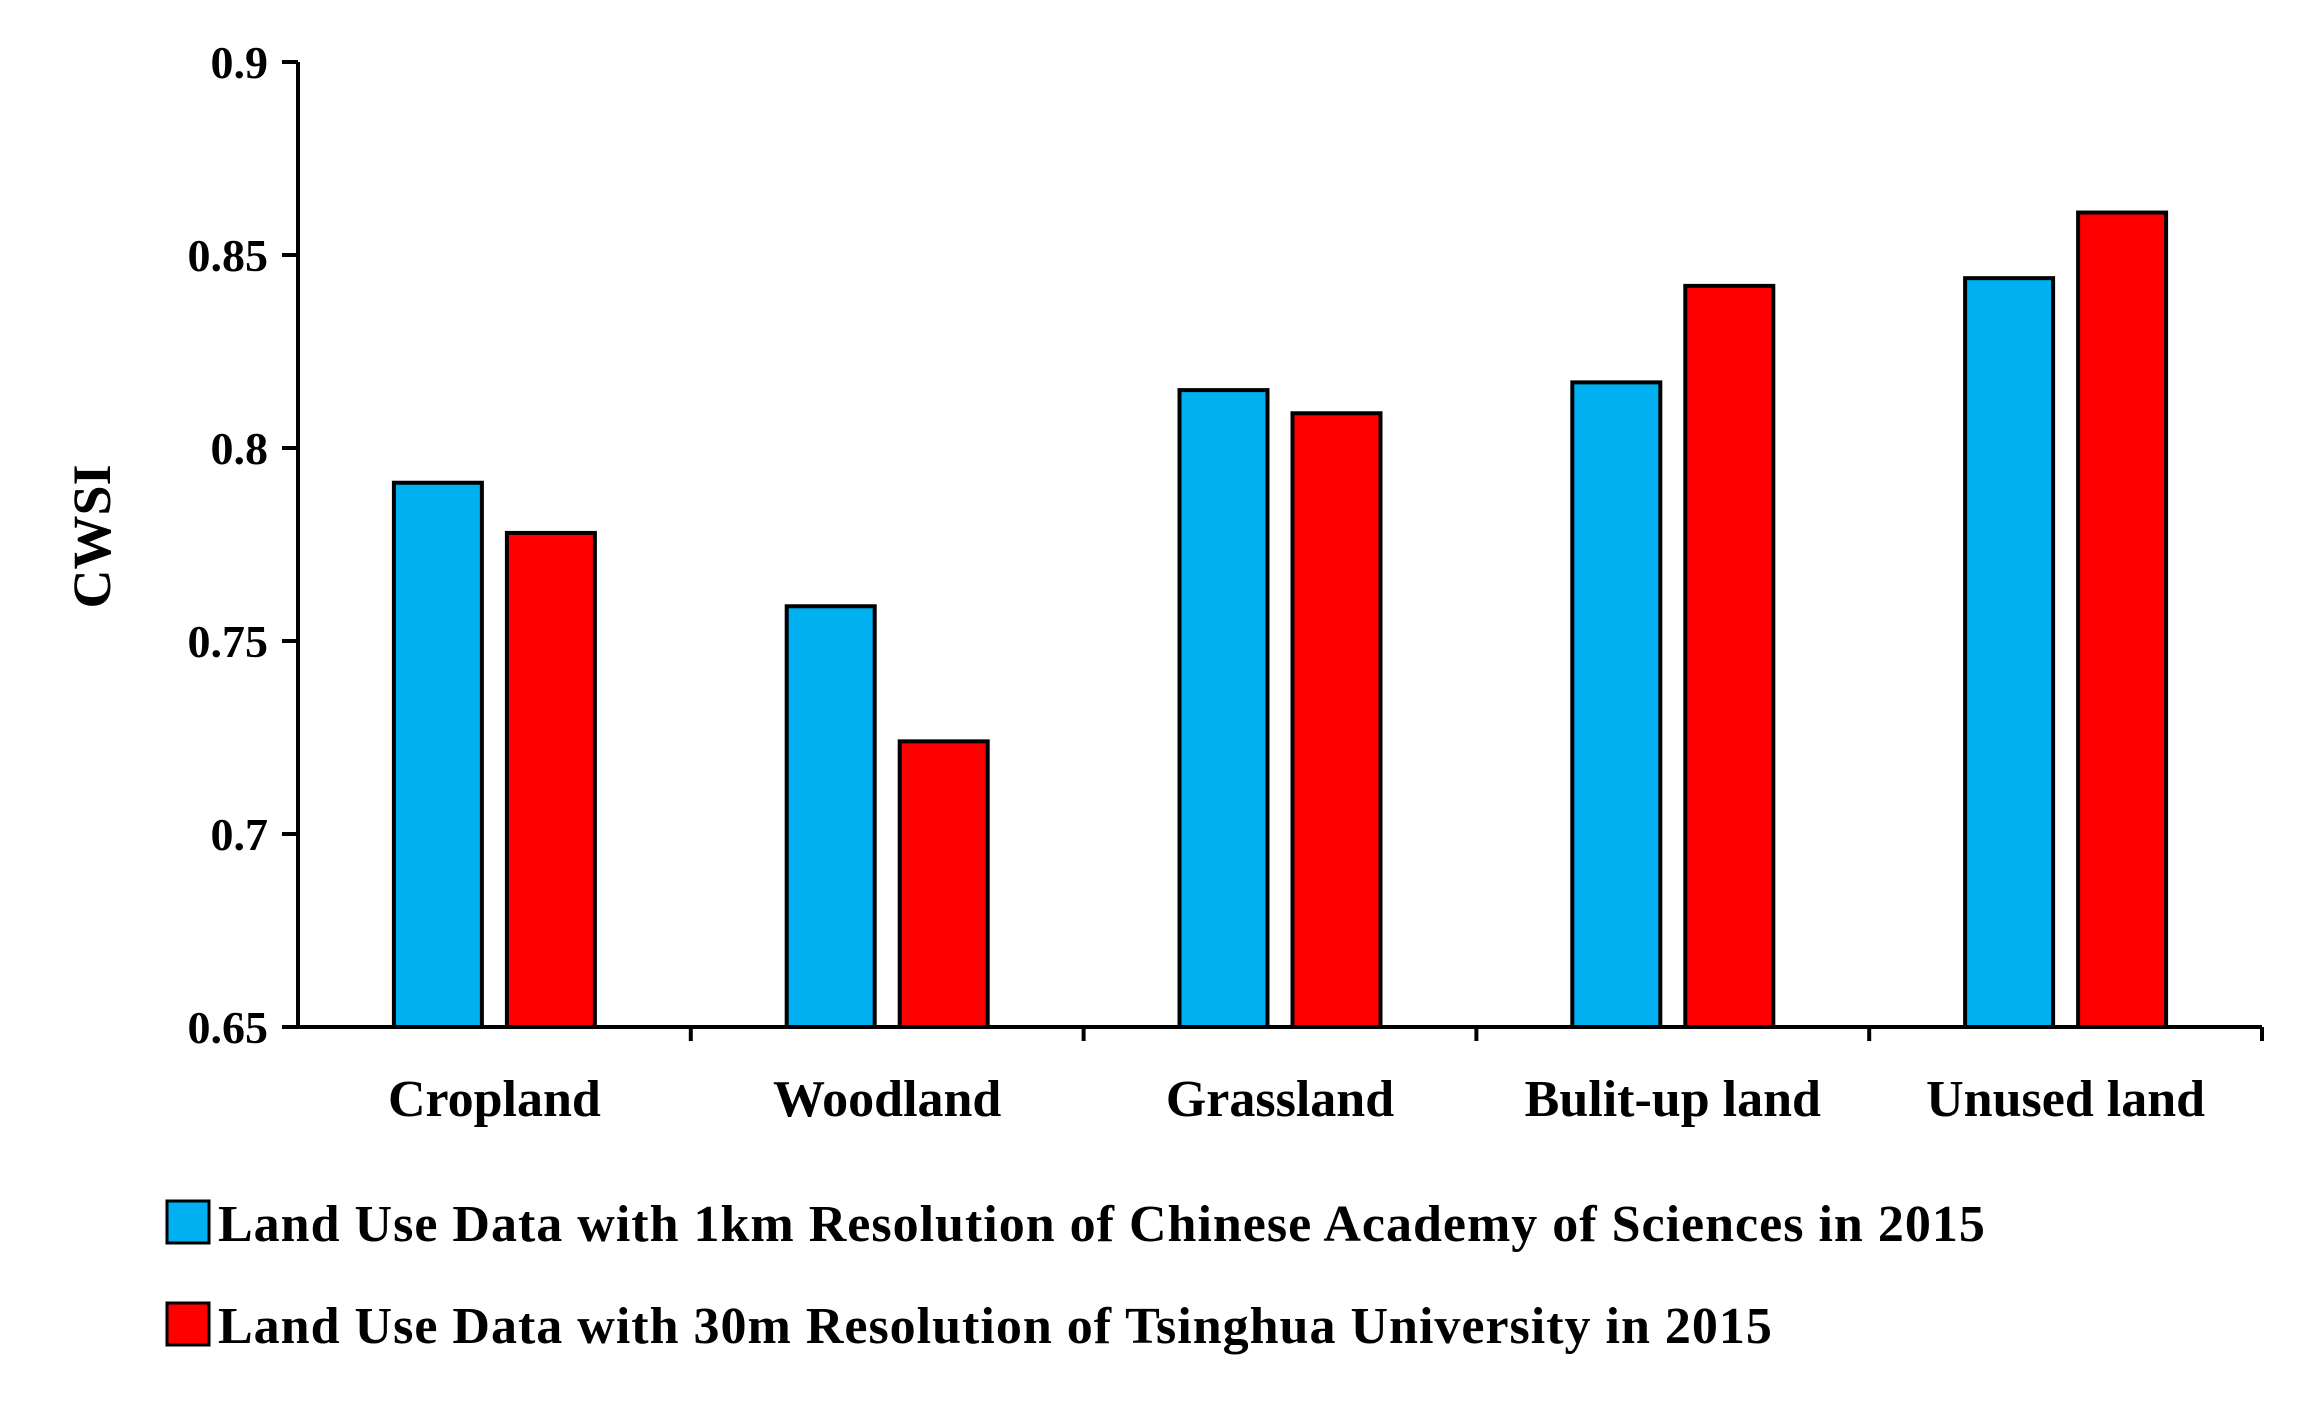 The width and height of the screenshot is (2315, 1407). What do you see at coordinates (240, 834) in the screenshot?
I see `y-tick-label: 0.7` at bounding box center [240, 834].